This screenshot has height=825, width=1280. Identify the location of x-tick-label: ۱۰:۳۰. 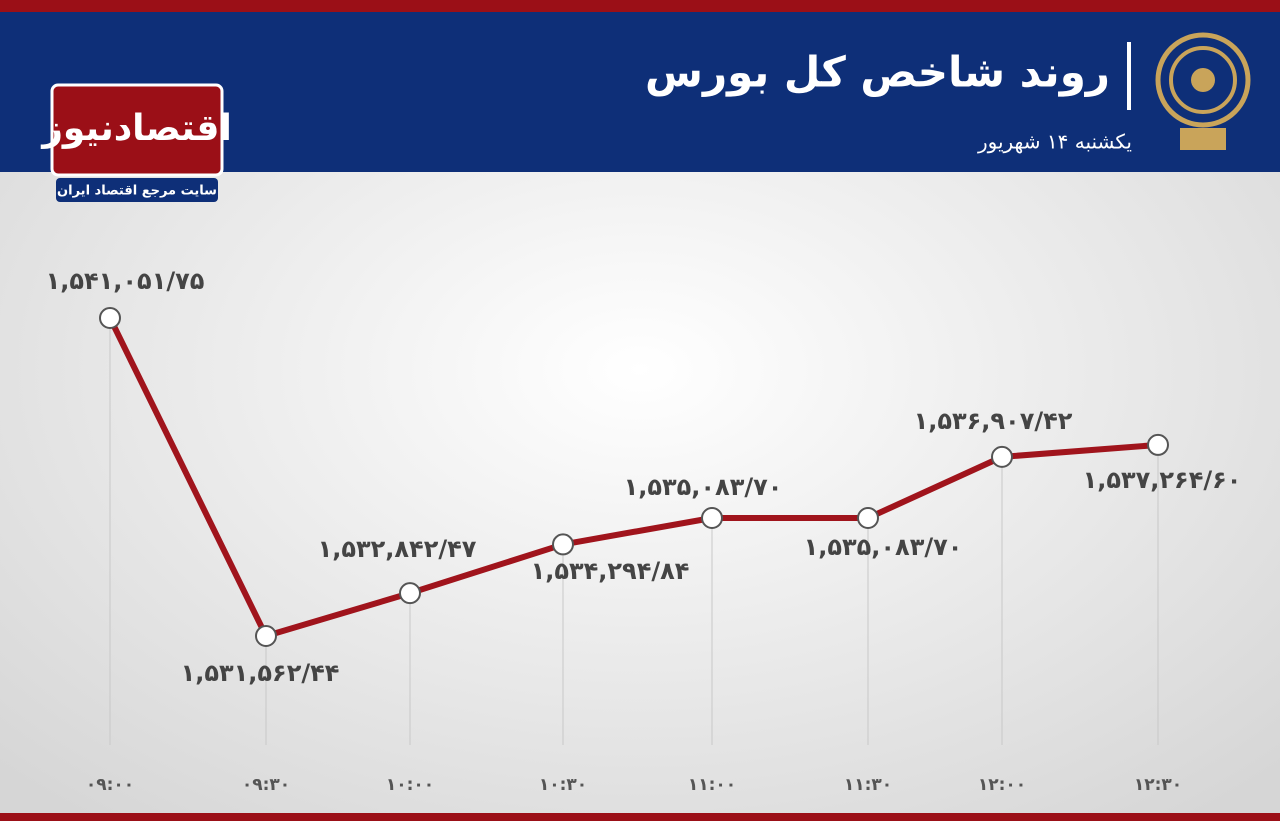
(563, 785).